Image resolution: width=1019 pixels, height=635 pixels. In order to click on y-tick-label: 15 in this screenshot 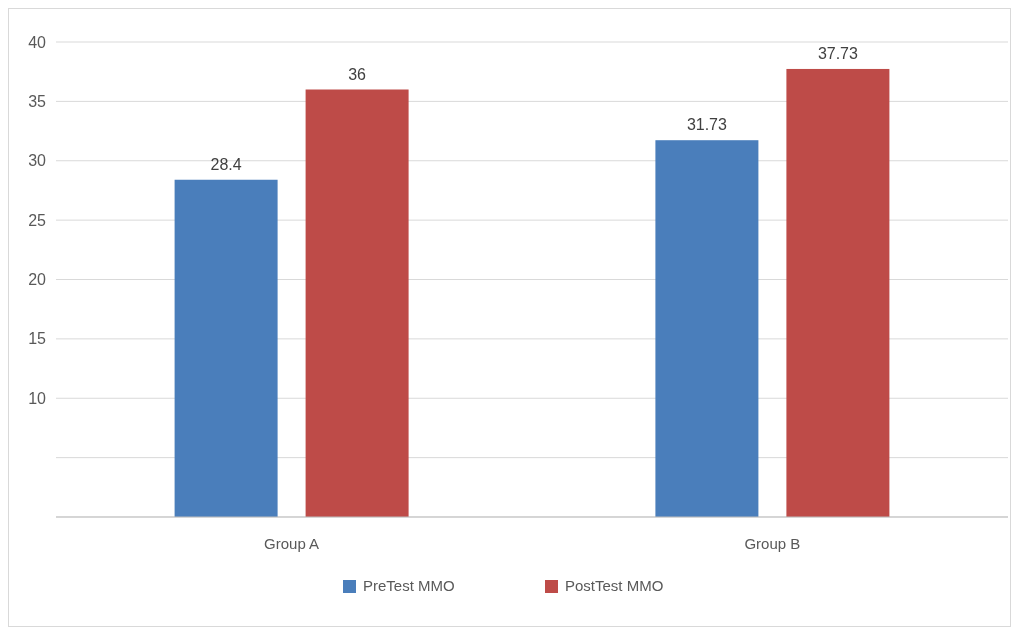, I will do `click(37, 339)`.